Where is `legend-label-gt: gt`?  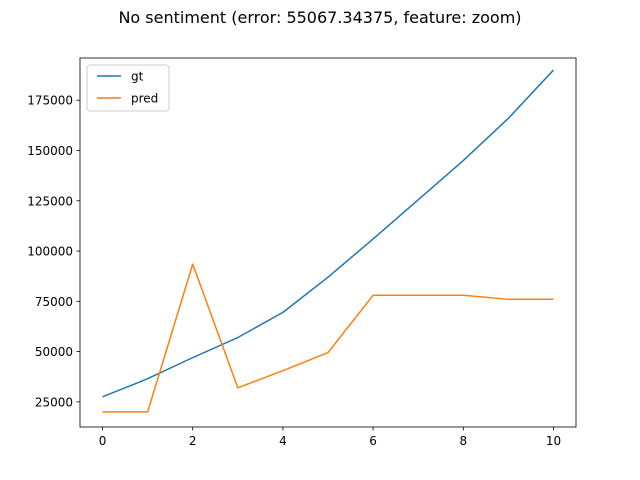 legend-label-gt: gt is located at coordinates (137, 77).